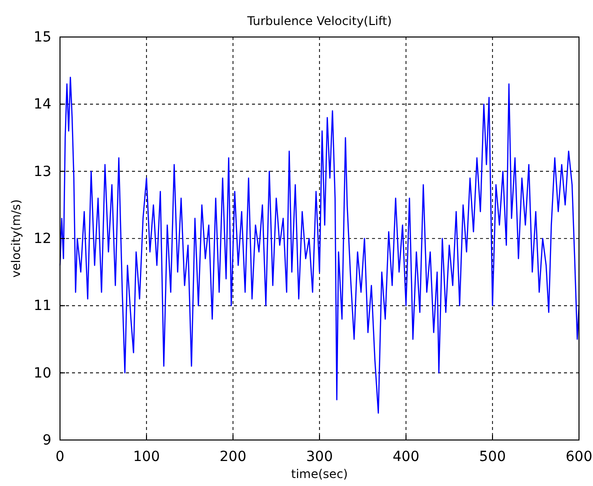  What do you see at coordinates (406, 457) in the screenshot?
I see `x-tick-label: 400` at bounding box center [406, 457].